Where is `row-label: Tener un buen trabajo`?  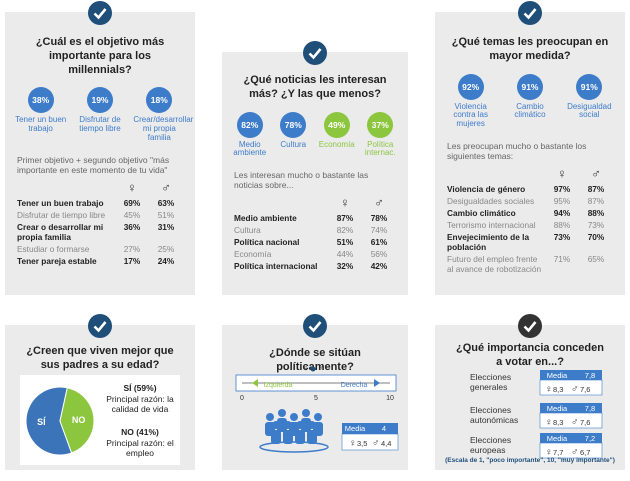 row-label: Tener un buen trabajo is located at coordinates (60, 203).